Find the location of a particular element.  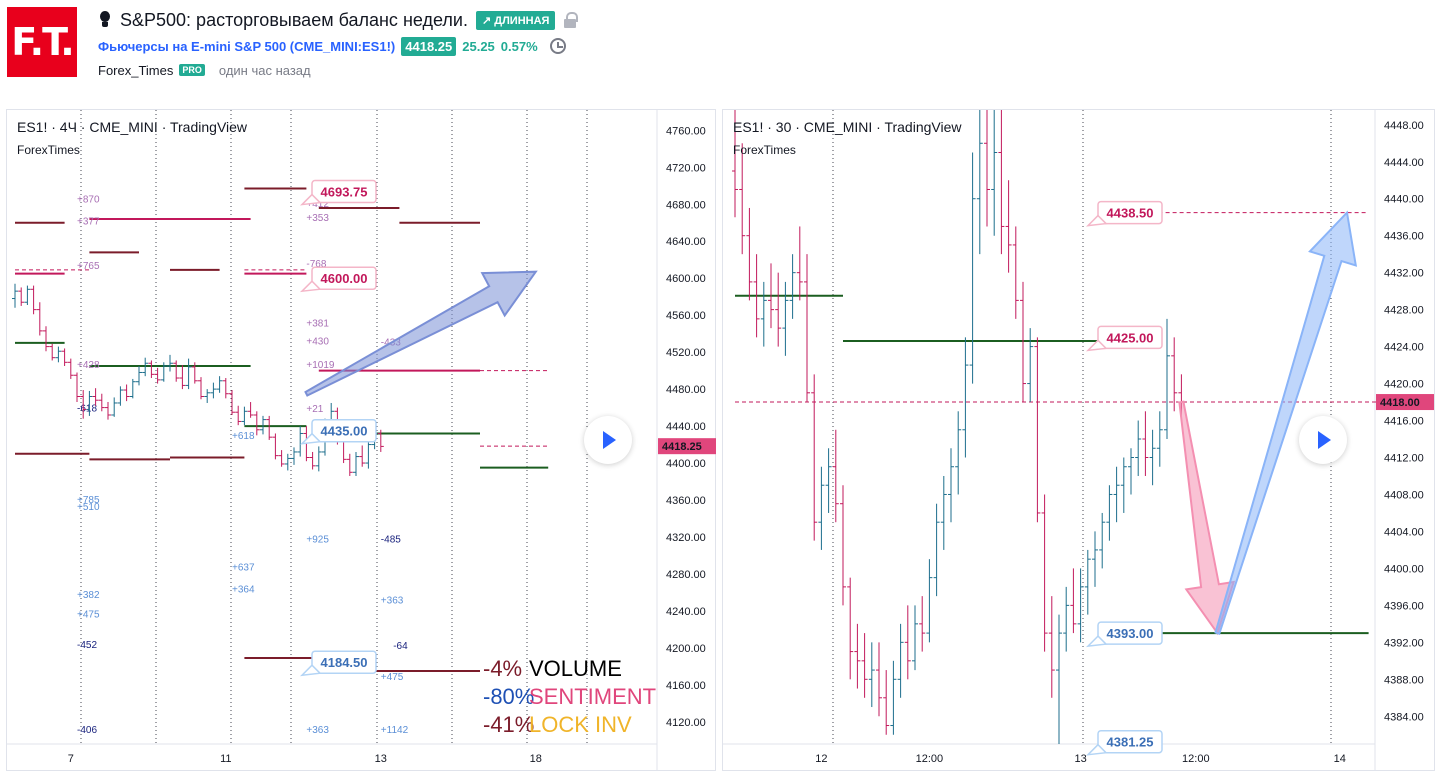

price-change: 25.25 is located at coordinates (478, 46).